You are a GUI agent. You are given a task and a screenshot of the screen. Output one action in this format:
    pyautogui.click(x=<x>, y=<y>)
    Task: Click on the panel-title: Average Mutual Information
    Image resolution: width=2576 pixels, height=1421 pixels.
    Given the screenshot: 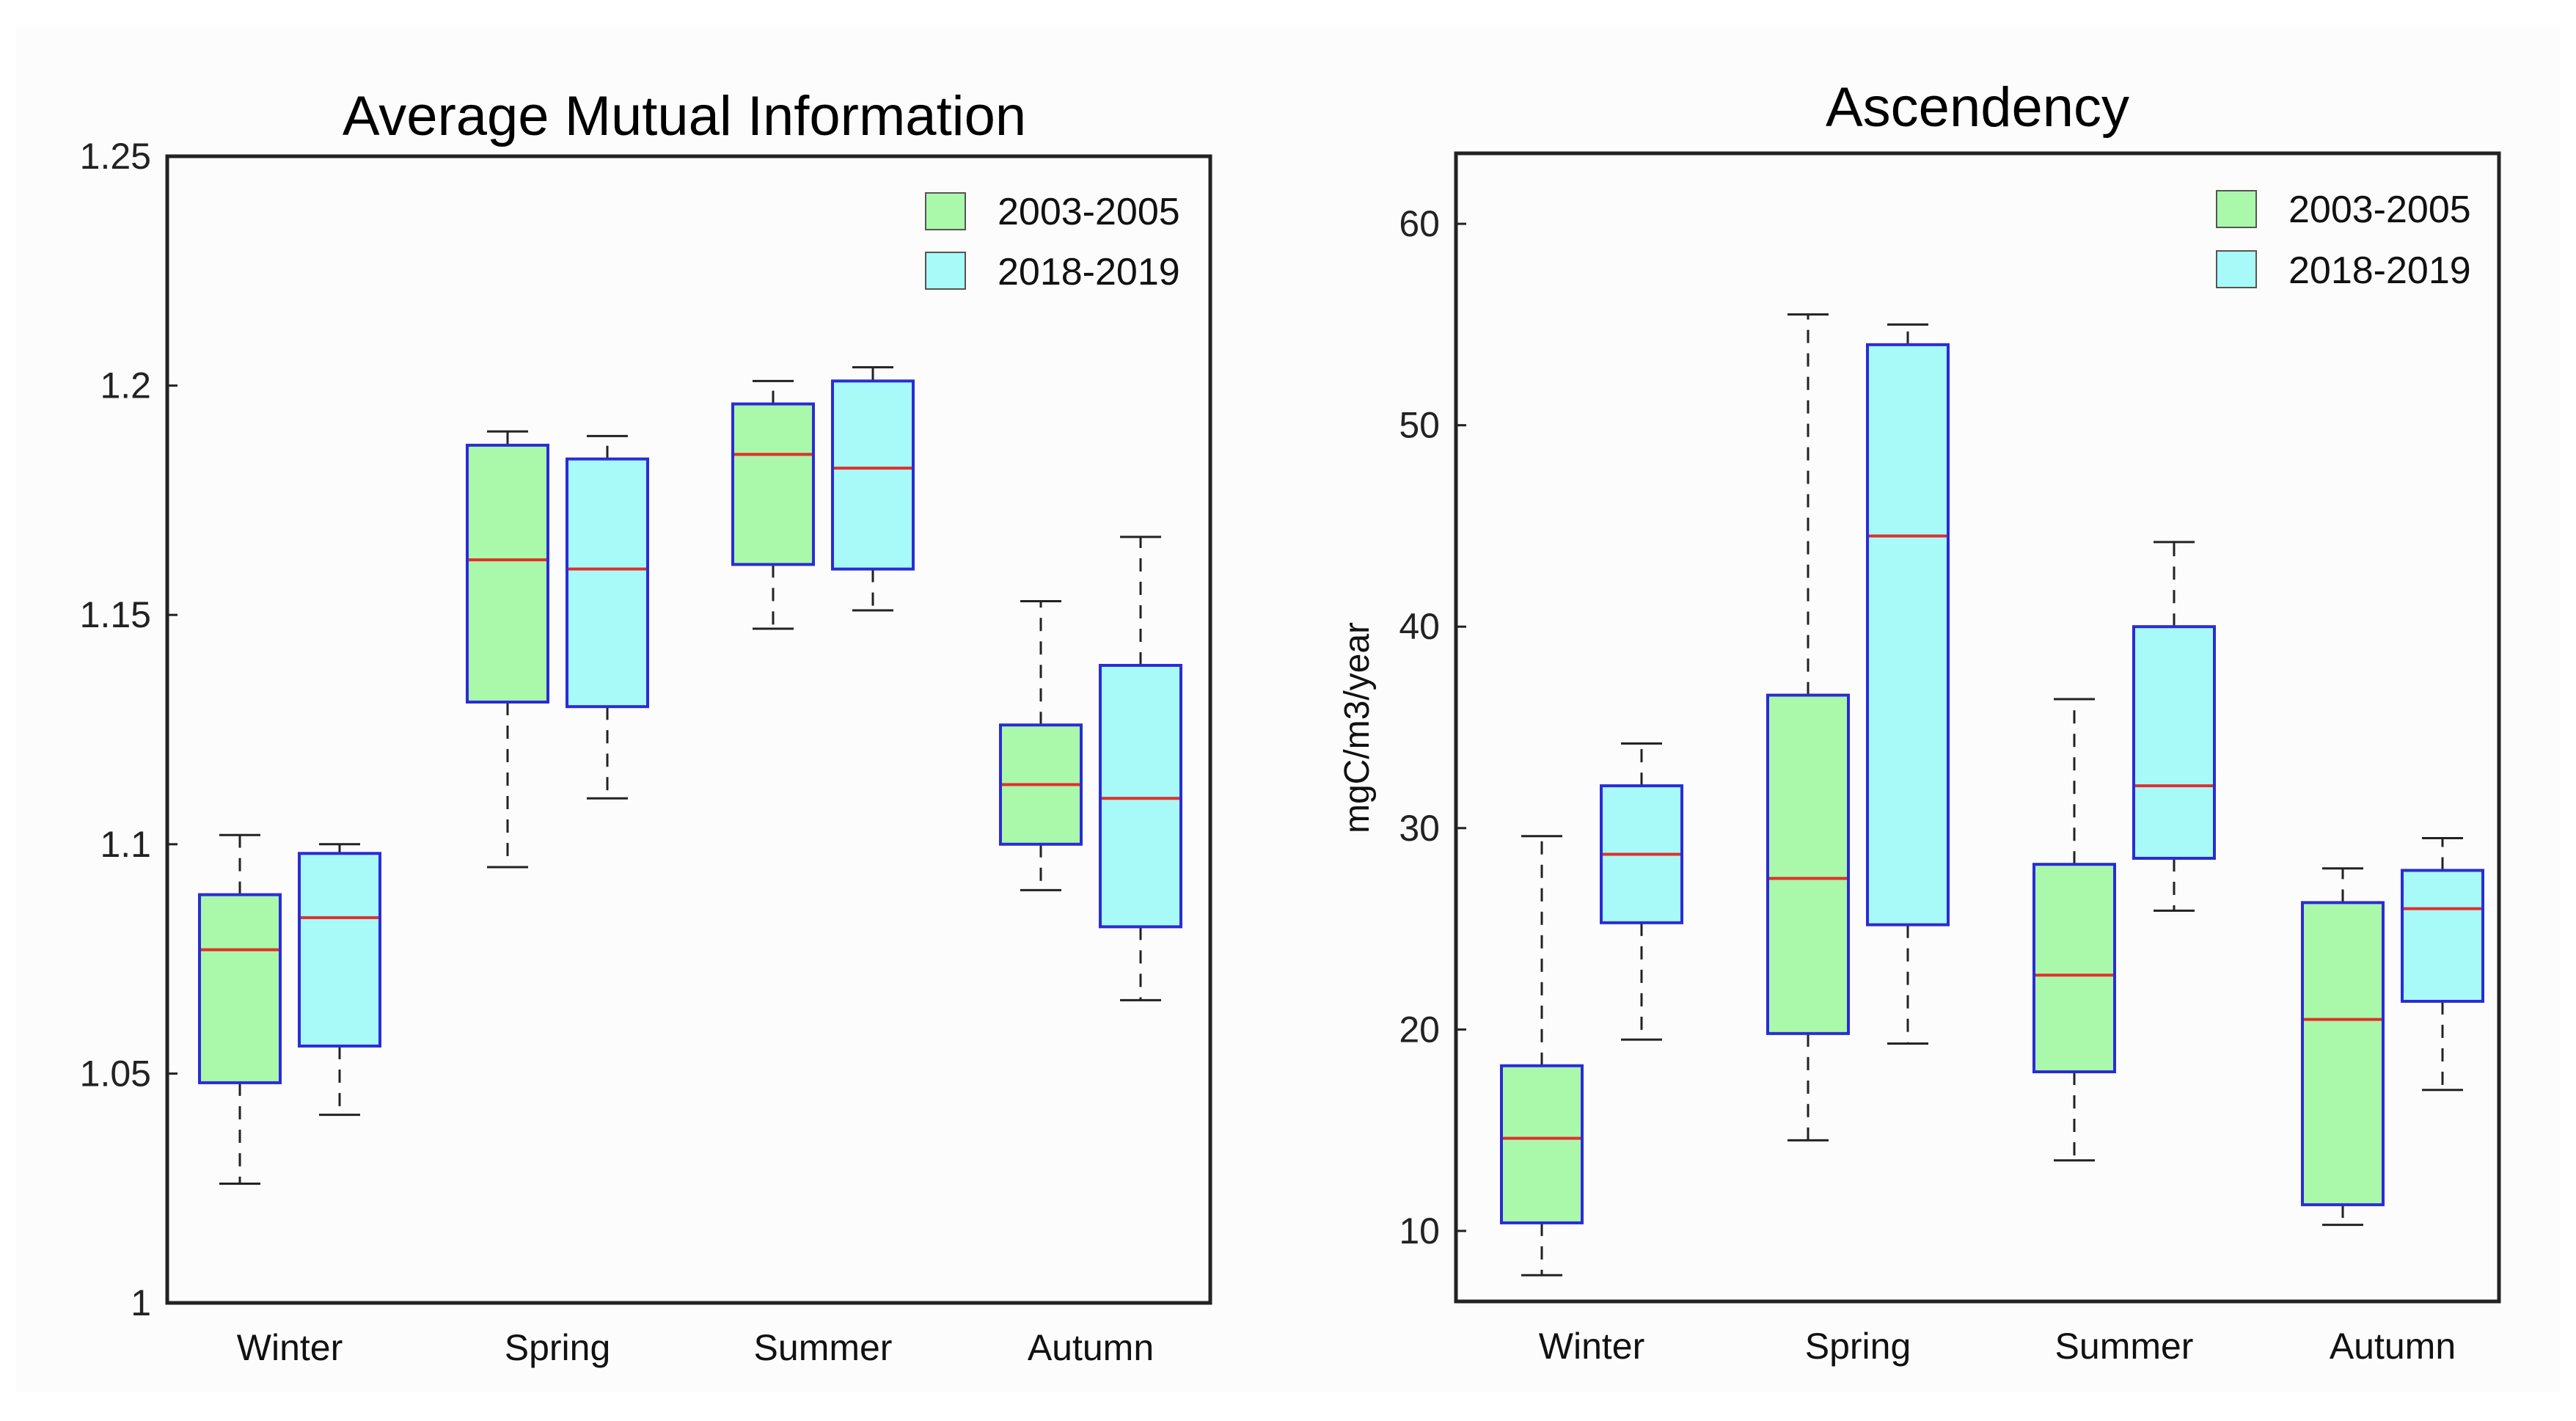 What is the action you would take?
    pyautogui.click(x=684, y=116)
    